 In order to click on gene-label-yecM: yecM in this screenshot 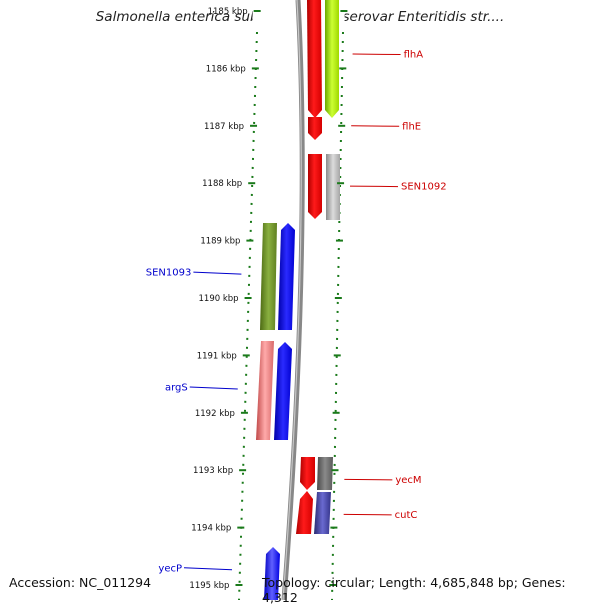, I will do `click(408, 480)`.